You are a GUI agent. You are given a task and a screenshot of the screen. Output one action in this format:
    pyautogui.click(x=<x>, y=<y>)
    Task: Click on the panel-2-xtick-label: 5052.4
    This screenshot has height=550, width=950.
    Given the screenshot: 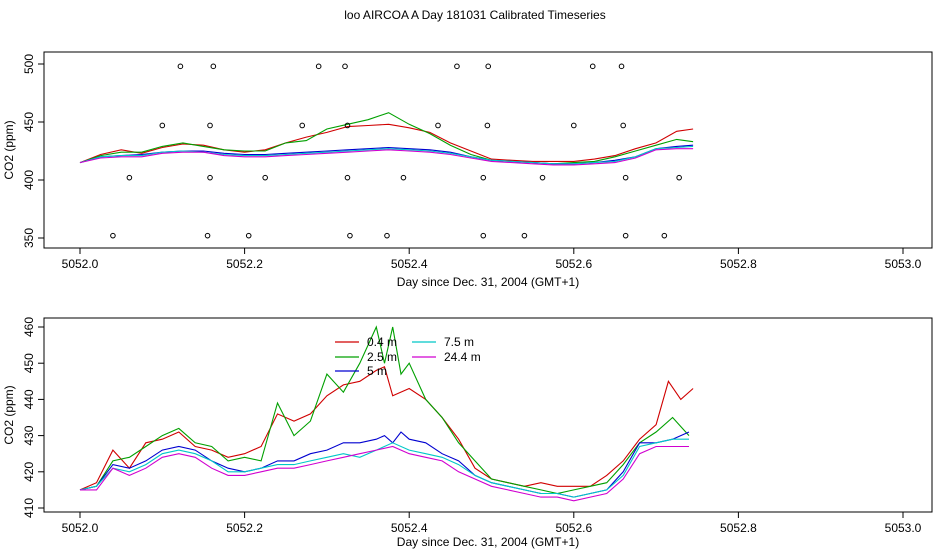 What is the action you would take?
    pyautogui.click(x=409, y=528)
    